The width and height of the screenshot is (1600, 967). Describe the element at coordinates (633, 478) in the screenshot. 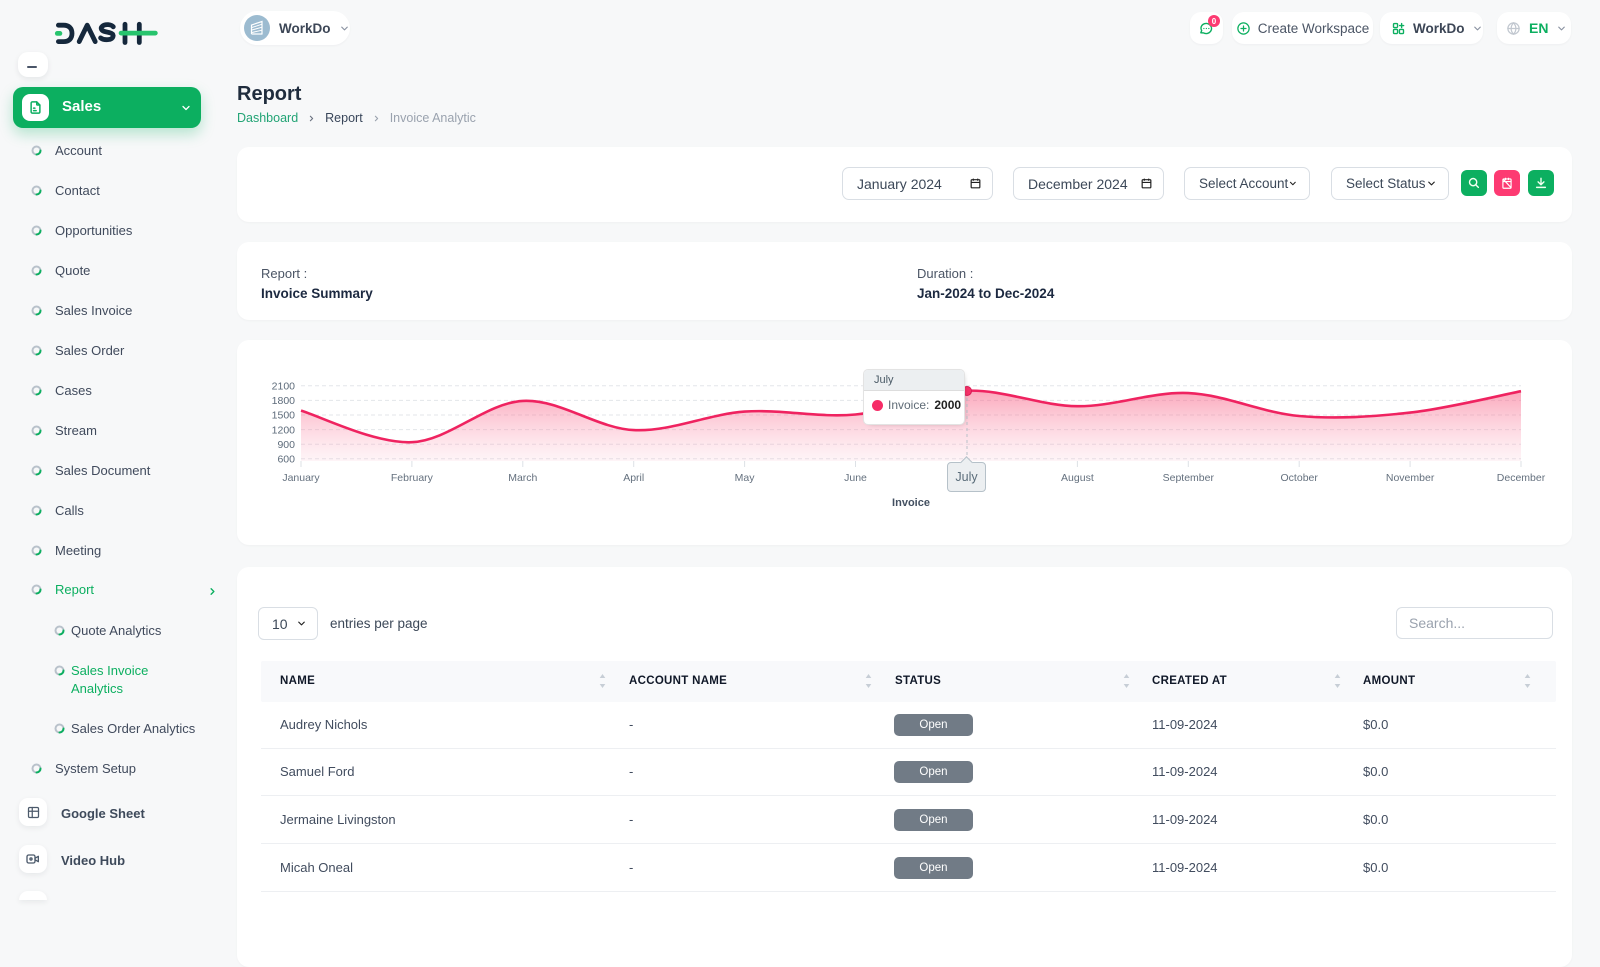

I see `svg-text: April` at that location.